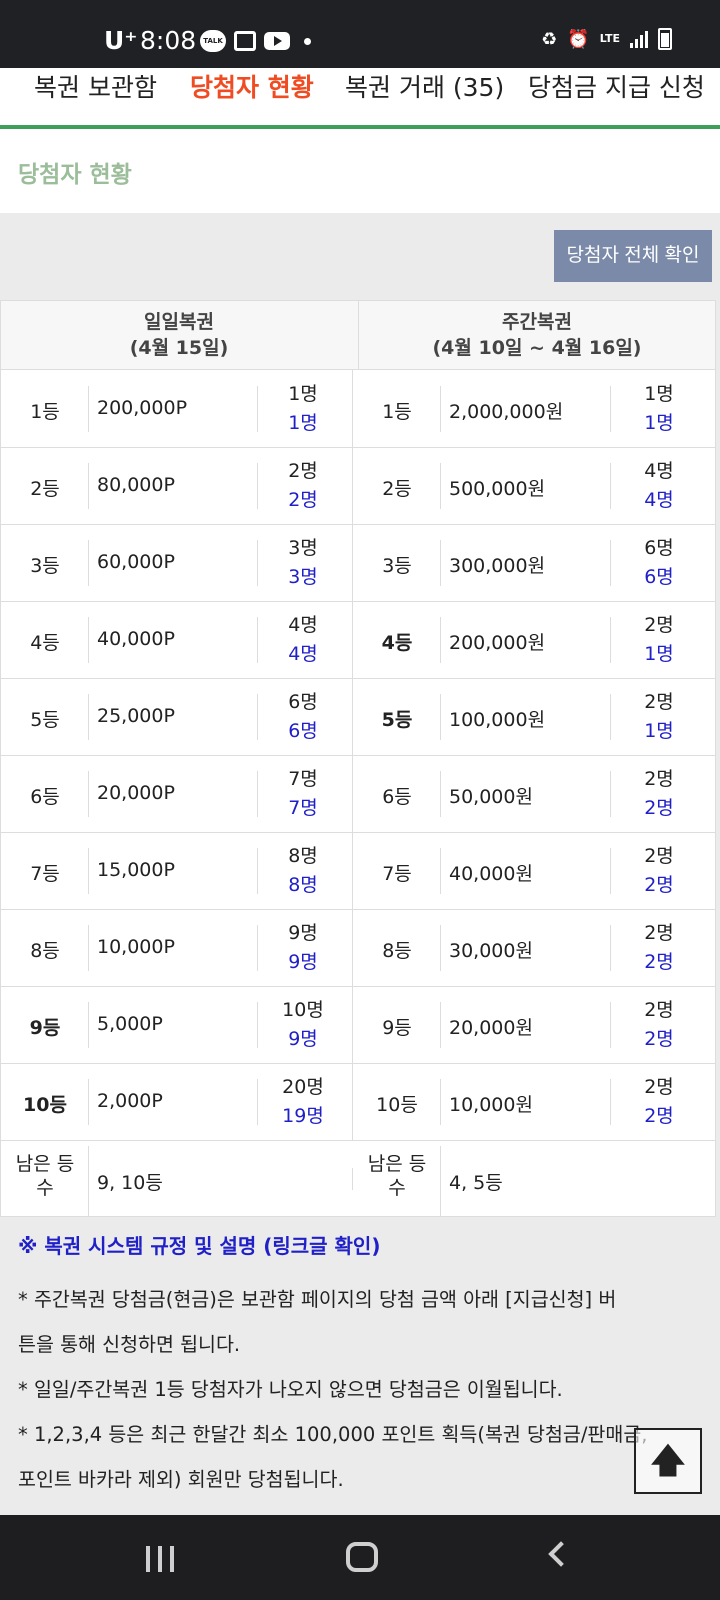 The image size is (720, 1600). Describe the element at coordinates (397, 1176) in the screenshot. I see `weekly-remaining-label: 남은 등 수` at that location.